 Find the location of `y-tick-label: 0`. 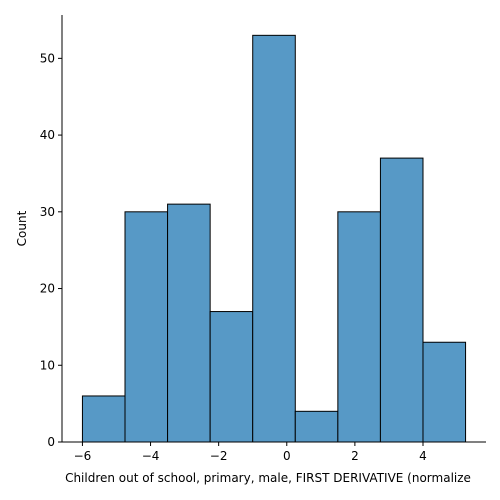

y-tick-label: 0 is located at coordinates (51, 442).